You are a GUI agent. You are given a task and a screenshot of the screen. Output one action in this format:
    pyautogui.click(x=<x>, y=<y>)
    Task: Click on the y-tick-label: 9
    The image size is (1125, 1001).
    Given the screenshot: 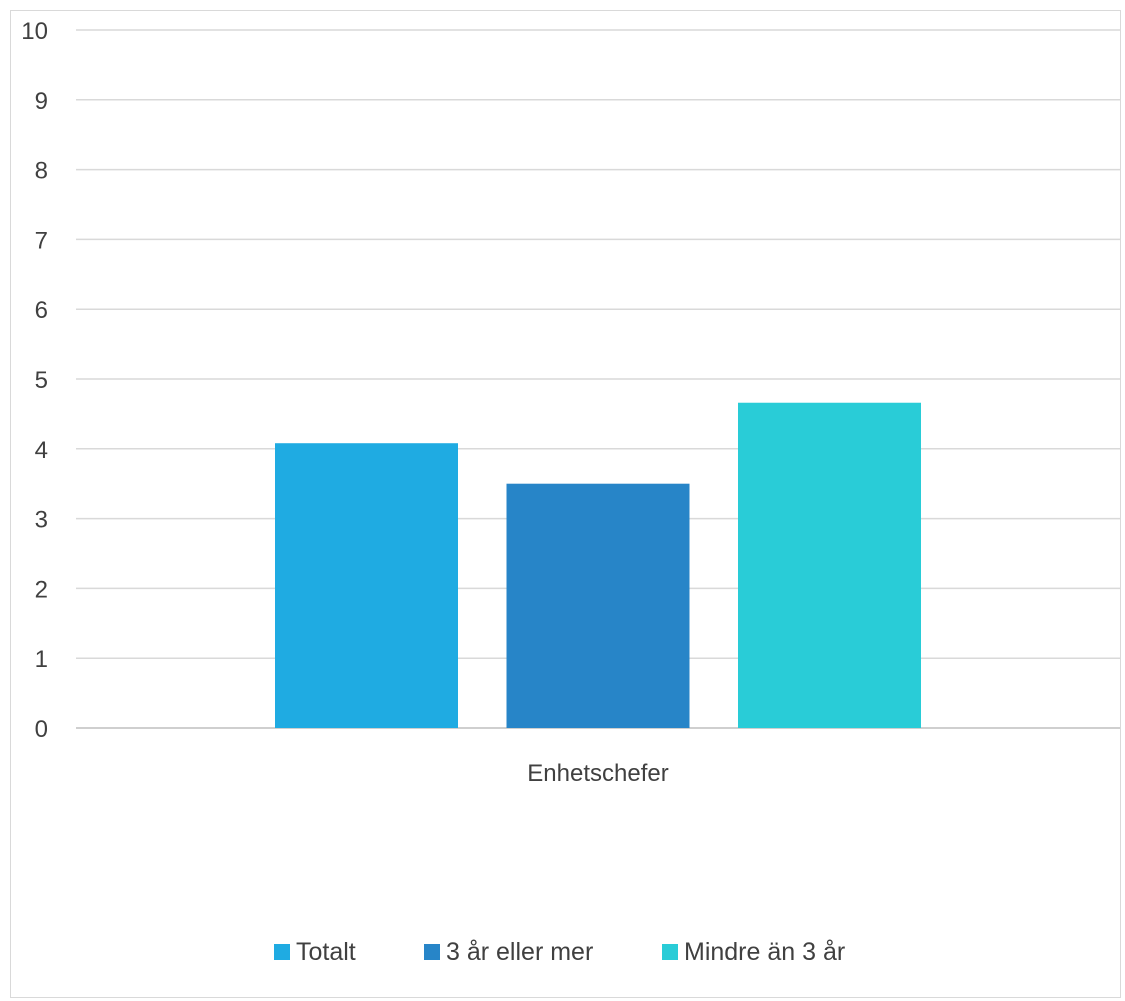 What is the action you would take?
    pyautogui.click(x=41, y=101)
    